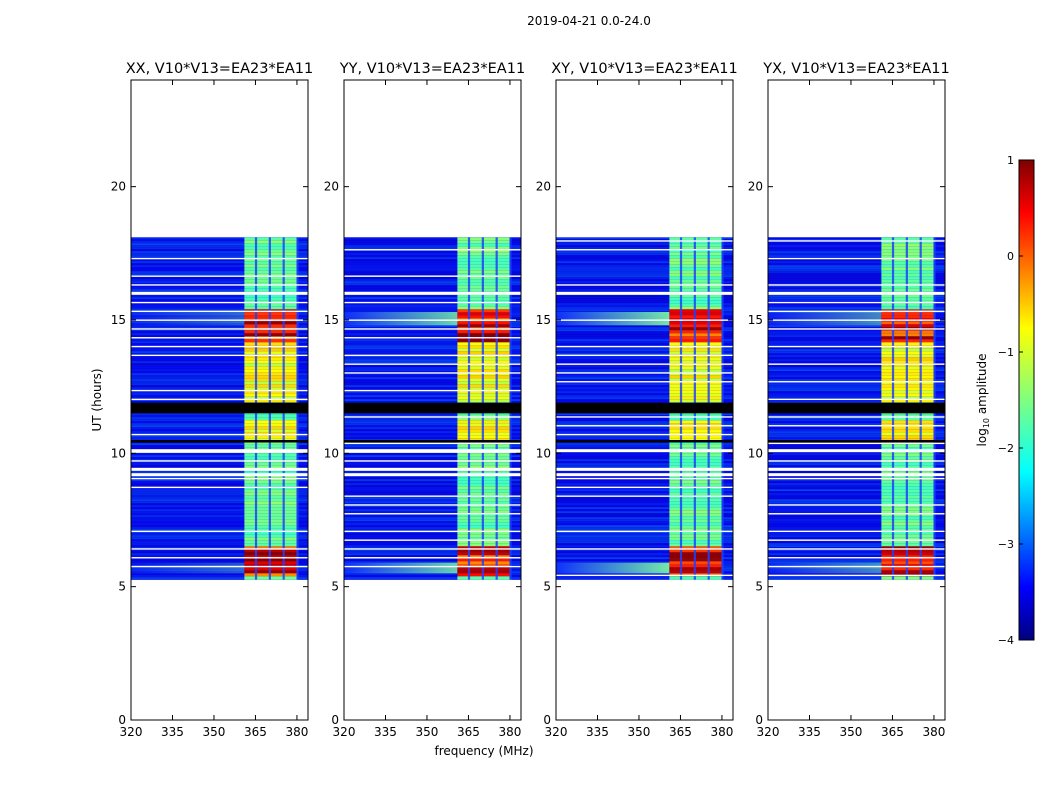 The height and width of the screenshot is (800, 1050). Describe the element at coordinates (755, 453) in the screenshot. I see `y-tick-label: 10` at that location.